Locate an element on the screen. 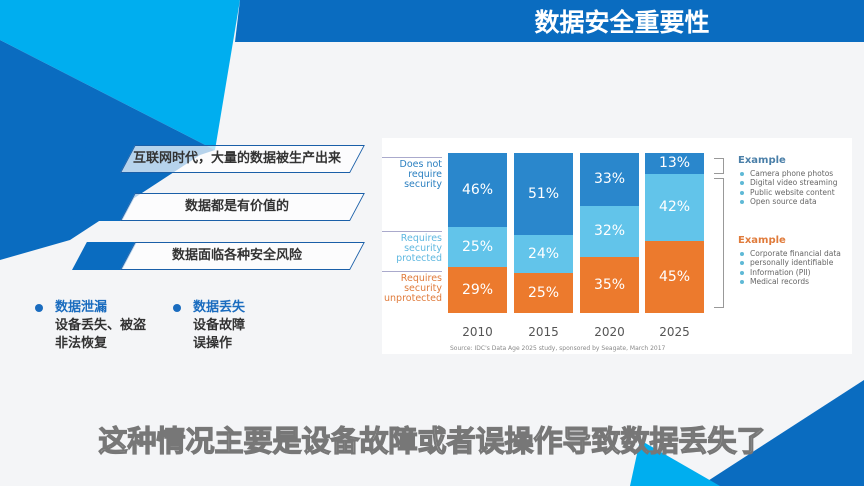 The height and width of the screenshot is (486, 864). legend-item: Medical records is located at coordinates (789, 282).